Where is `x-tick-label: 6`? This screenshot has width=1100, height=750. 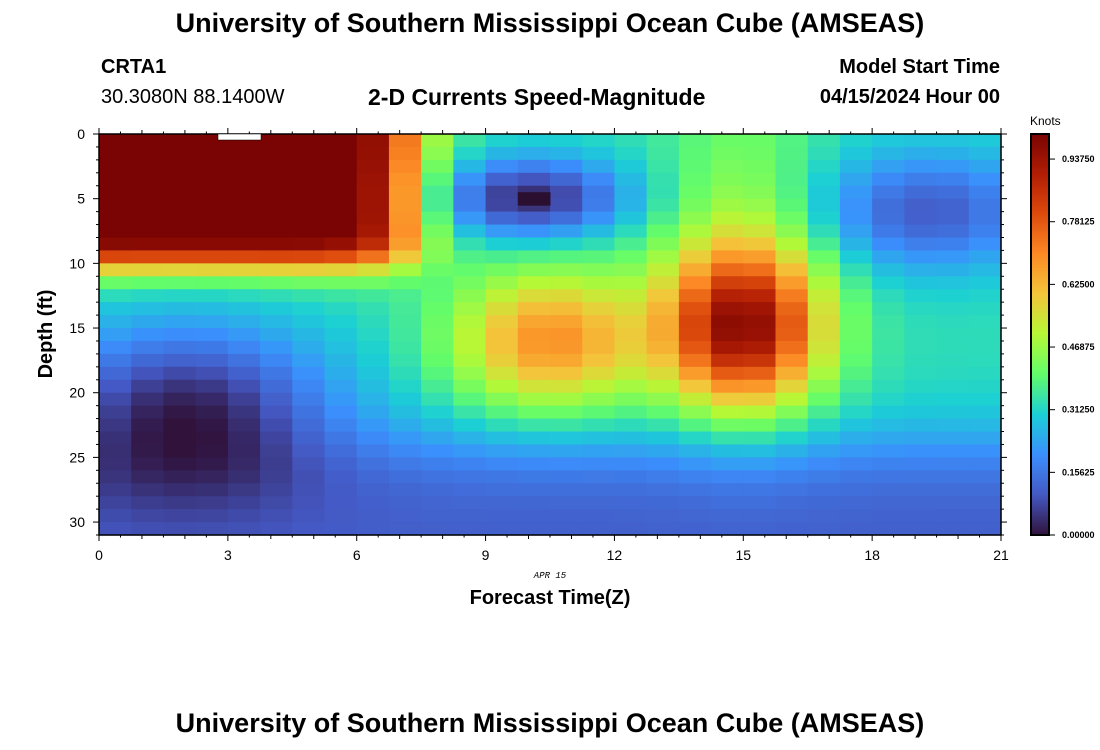
x-tick-label: 6 is located at coordinates (357, 555).